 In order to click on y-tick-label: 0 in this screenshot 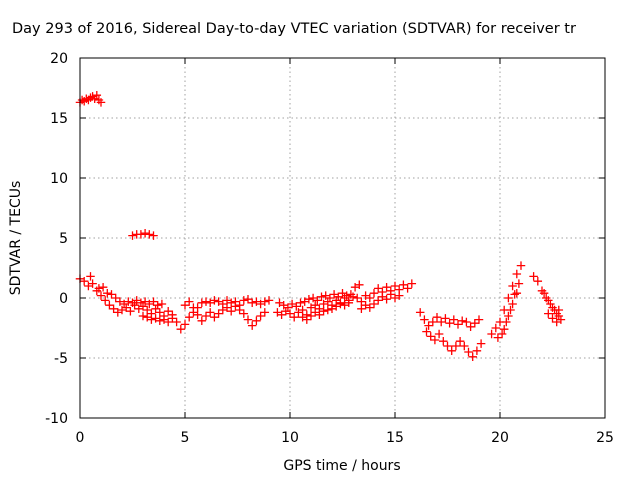, I will do `click(63, 299)`.